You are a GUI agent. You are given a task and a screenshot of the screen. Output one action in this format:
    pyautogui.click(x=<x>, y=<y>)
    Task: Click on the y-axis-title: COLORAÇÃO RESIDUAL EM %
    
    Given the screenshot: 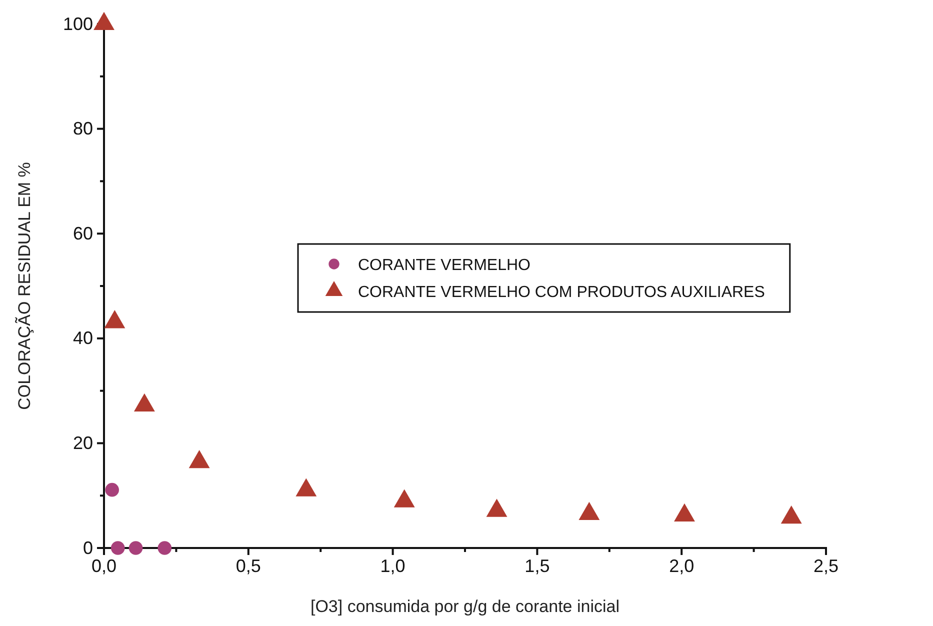 What is the action you would take?
    pyautogui.click(x=24, y=286)
    